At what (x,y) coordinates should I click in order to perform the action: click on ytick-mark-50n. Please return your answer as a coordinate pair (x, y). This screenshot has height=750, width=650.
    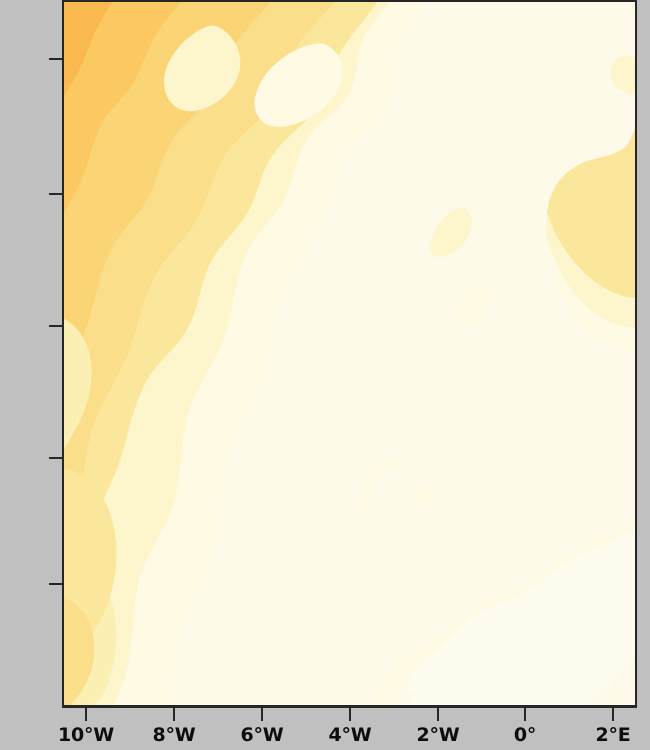
    Looking at the image, I should click on (55, 584).